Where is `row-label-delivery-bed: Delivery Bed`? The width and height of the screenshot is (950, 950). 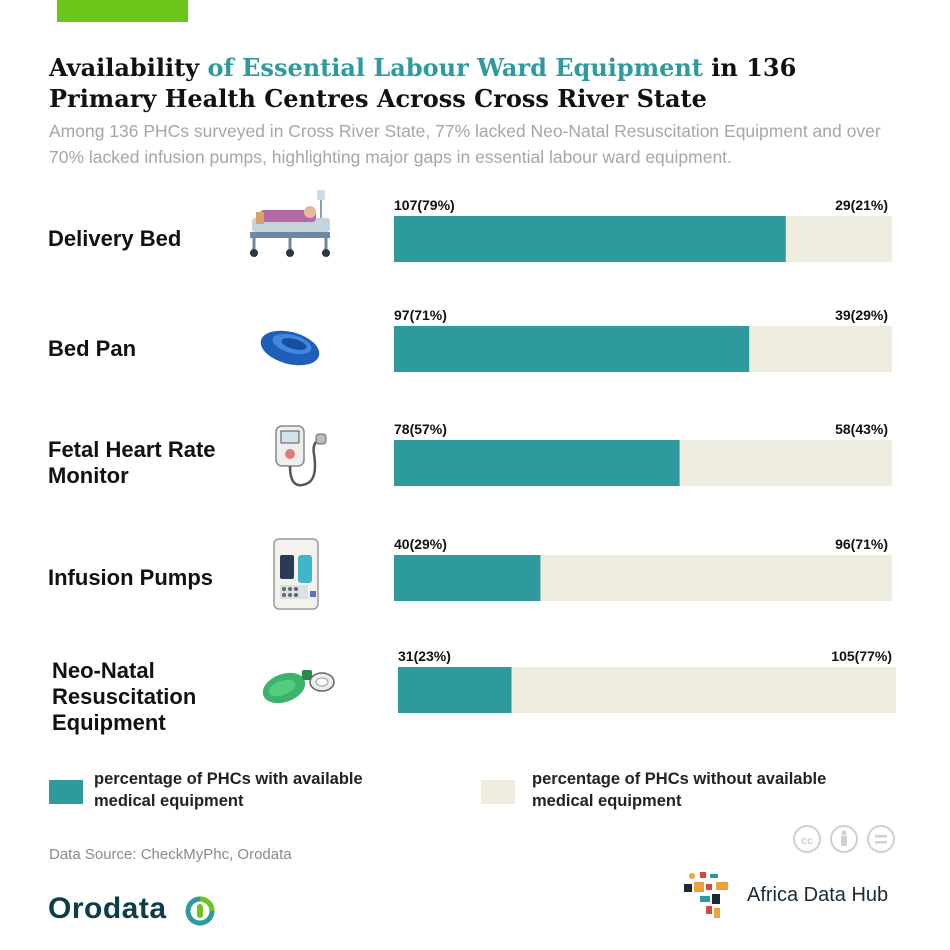
row-label-delivery-bed: Delivery Bed is located at coordinates (115, 238).